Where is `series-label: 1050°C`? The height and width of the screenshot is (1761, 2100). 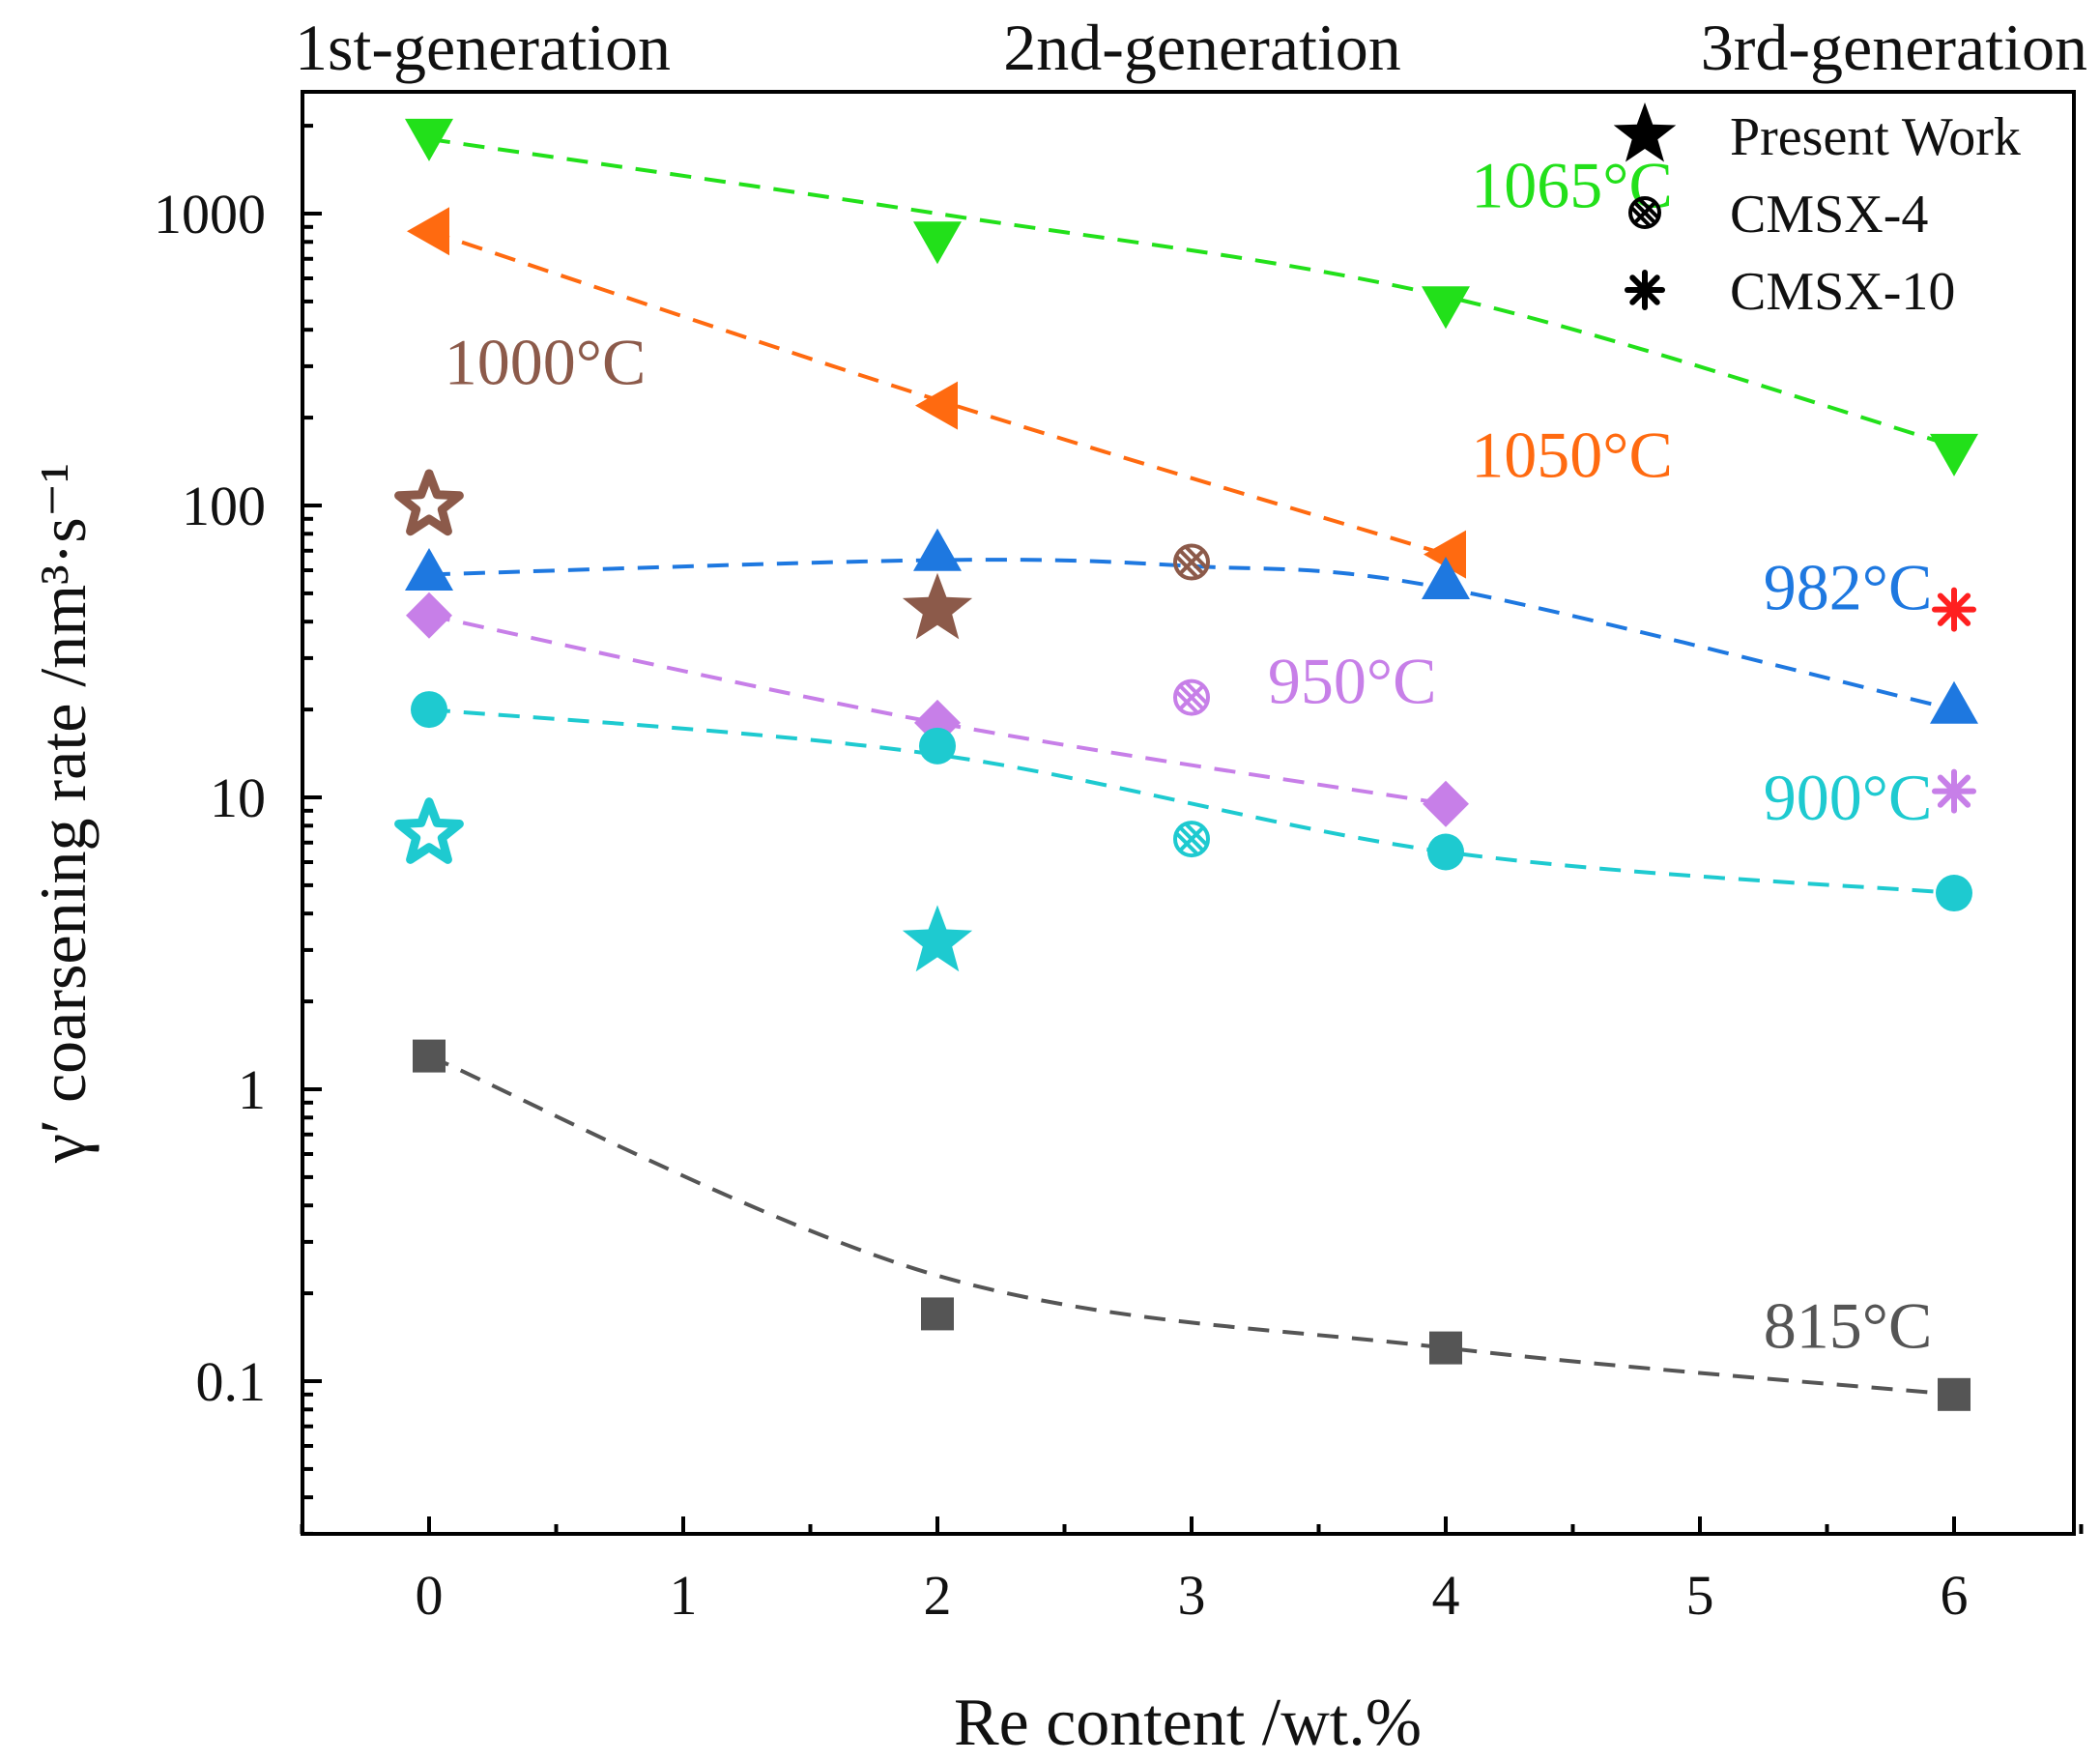
series-label: 1050°C is located at coordinates (1572, 455).